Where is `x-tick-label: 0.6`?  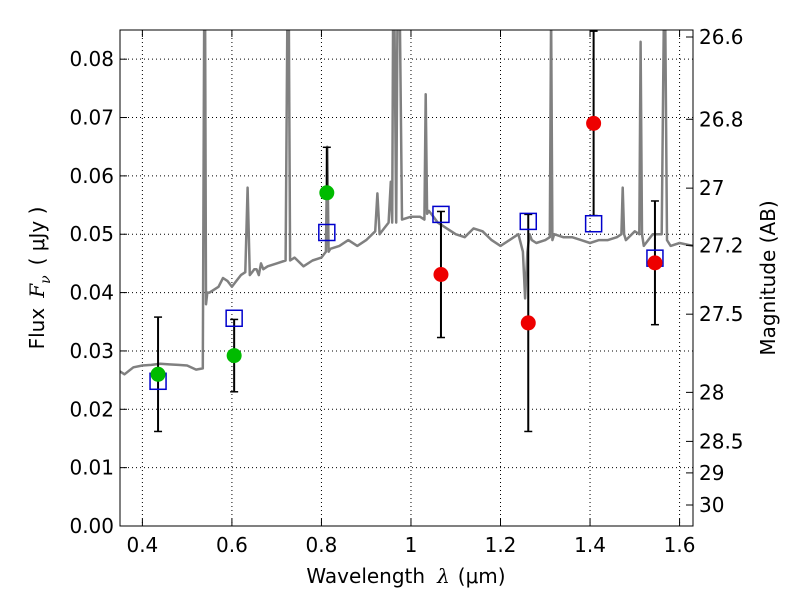
x-tick-label: 0.6 is located at coordinates (232, 545).